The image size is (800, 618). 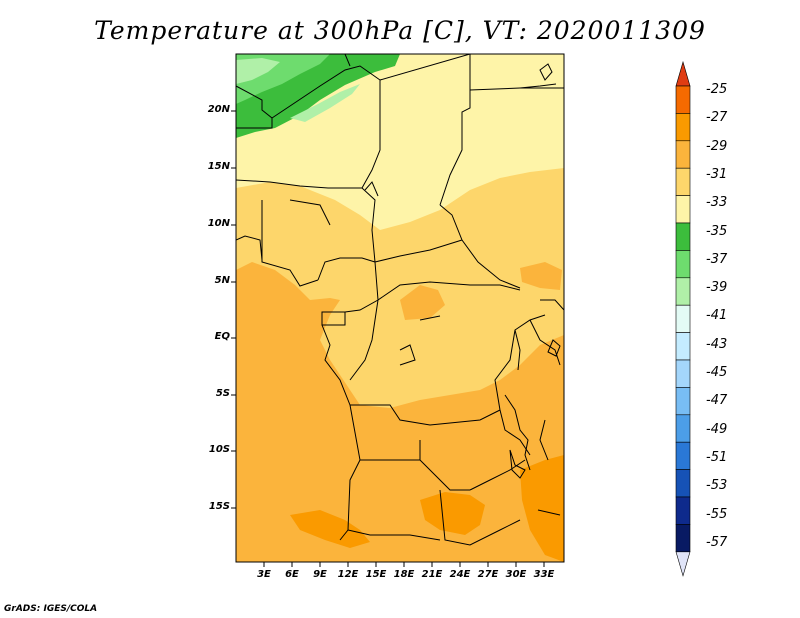 What do you see at coordinates (516, 574) in the screenshot?
I see `lon-label-30e: 30E` at bounding box center [516, 574].